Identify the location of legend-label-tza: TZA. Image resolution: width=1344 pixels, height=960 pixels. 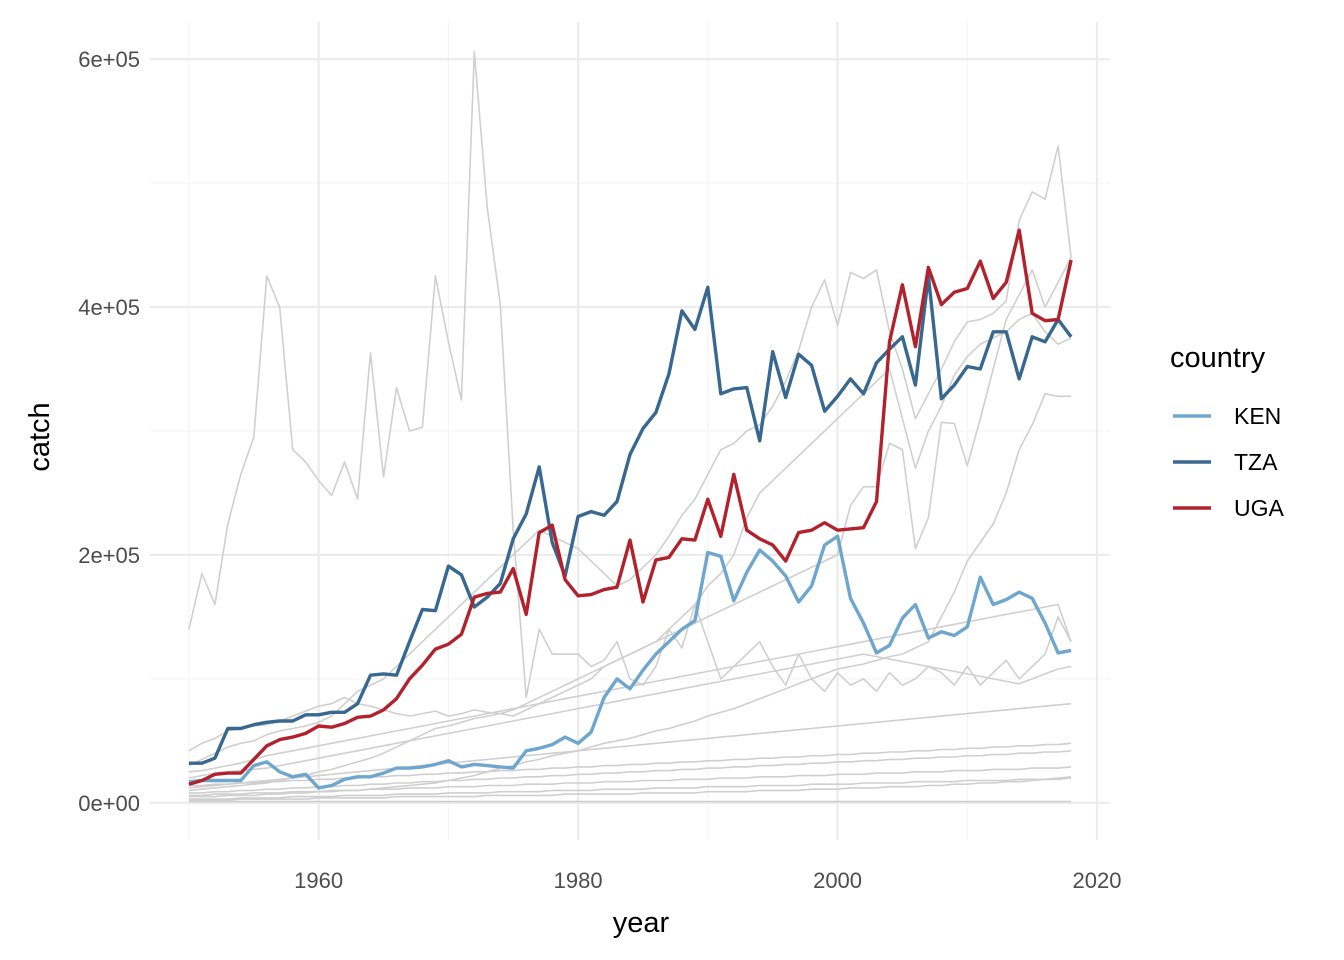
(1256, 462).